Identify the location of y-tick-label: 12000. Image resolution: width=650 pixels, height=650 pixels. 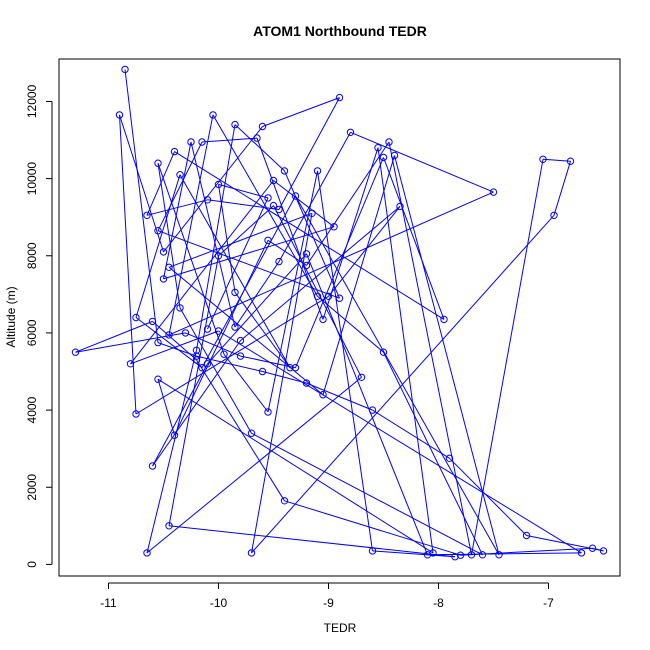
(32, 101).